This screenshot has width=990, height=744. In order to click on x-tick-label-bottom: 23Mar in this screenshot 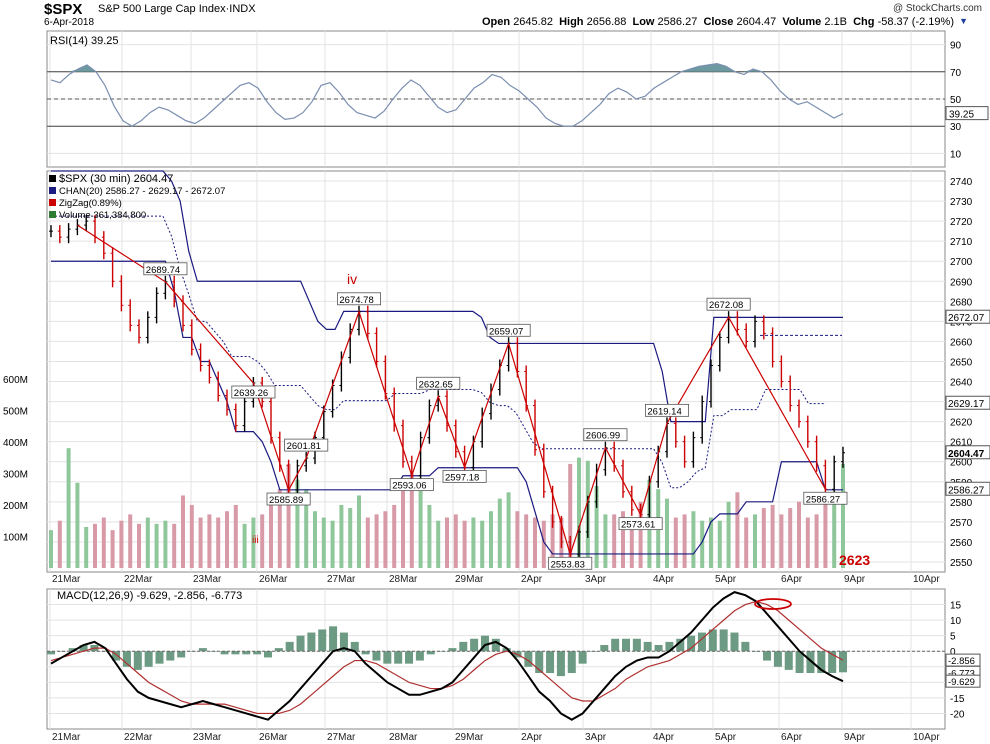, I will do `click(207, 737)`.